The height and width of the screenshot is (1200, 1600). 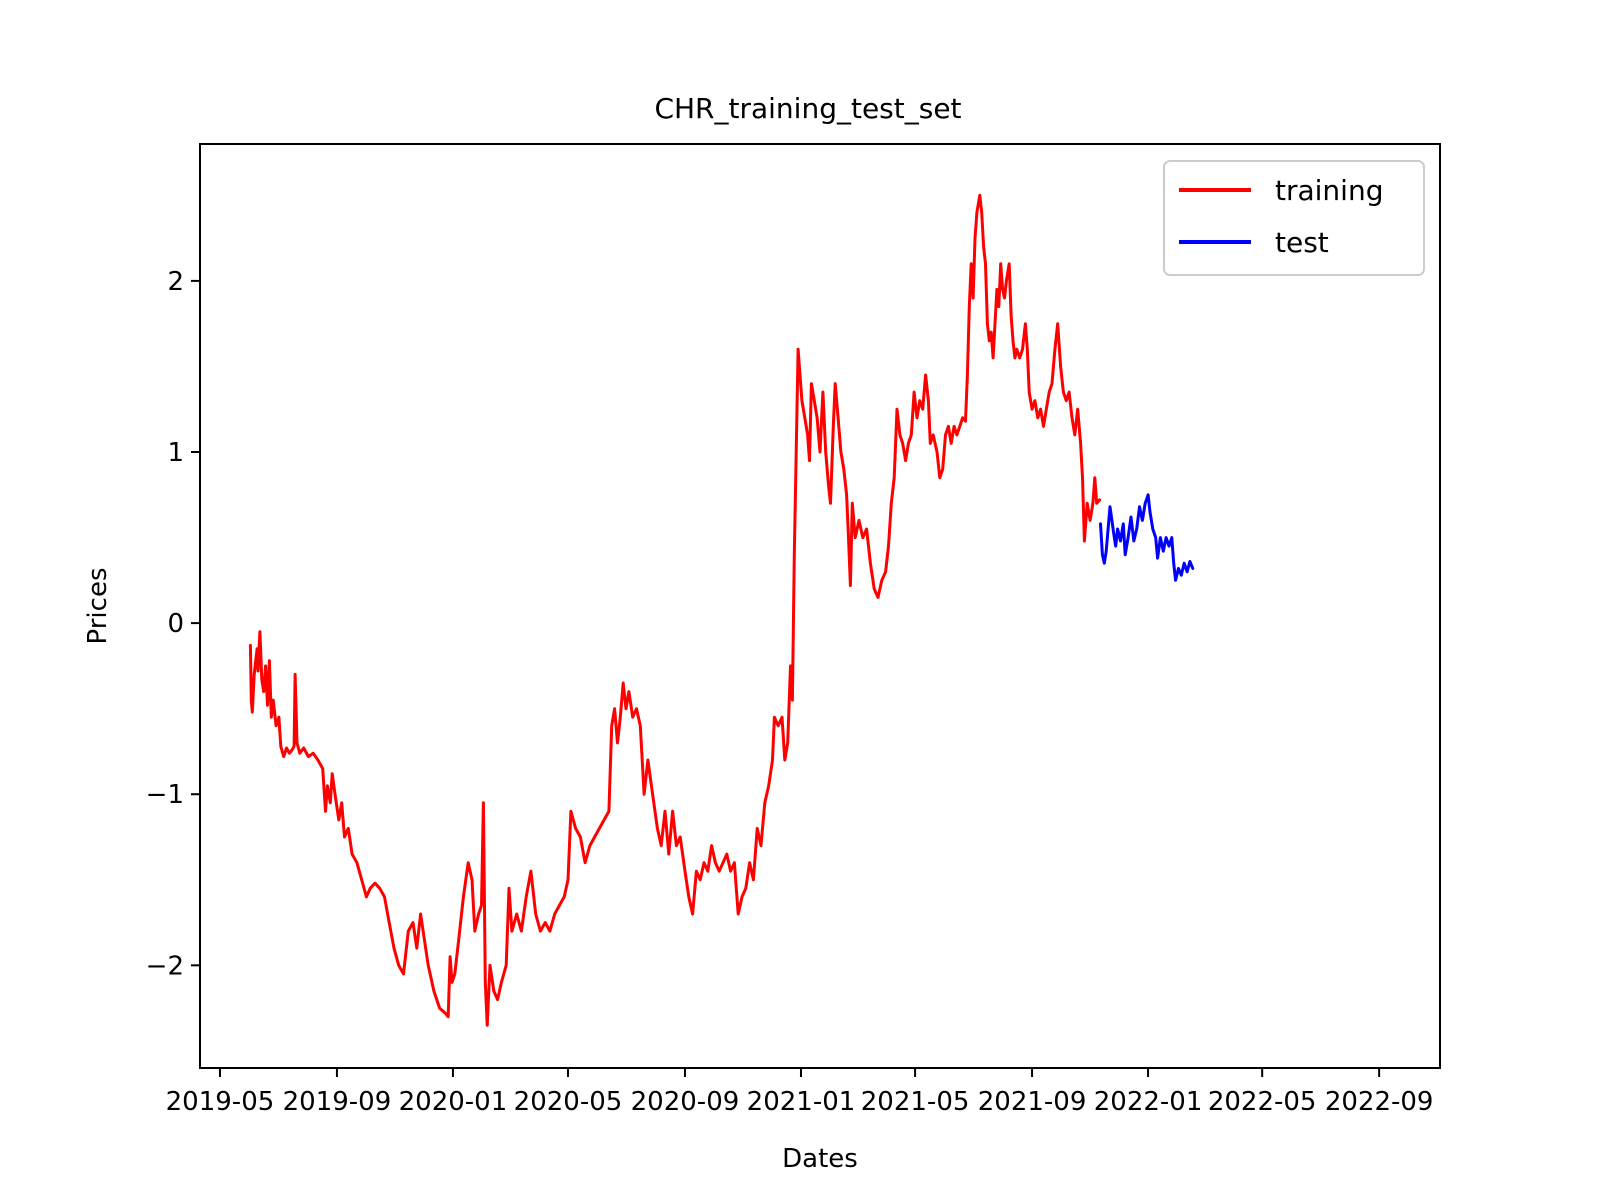 I want to click on x-tick-label: 2022-09, so click(x=1379, y=1102).